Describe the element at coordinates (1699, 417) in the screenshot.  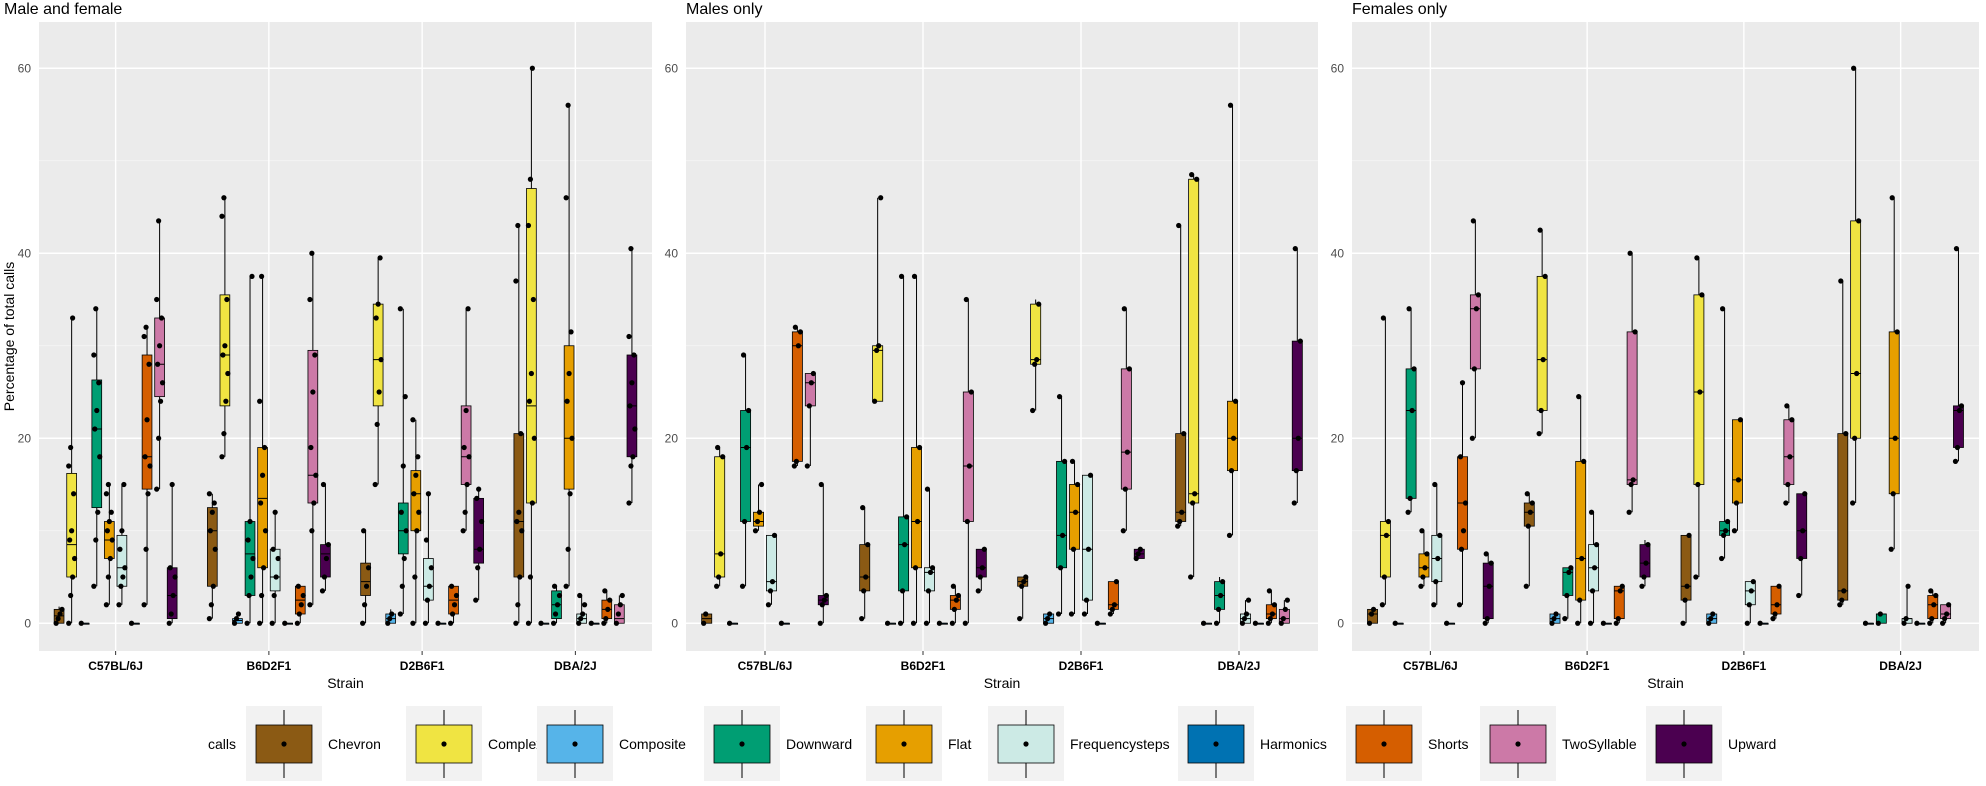
I see `box-complex` at that location.